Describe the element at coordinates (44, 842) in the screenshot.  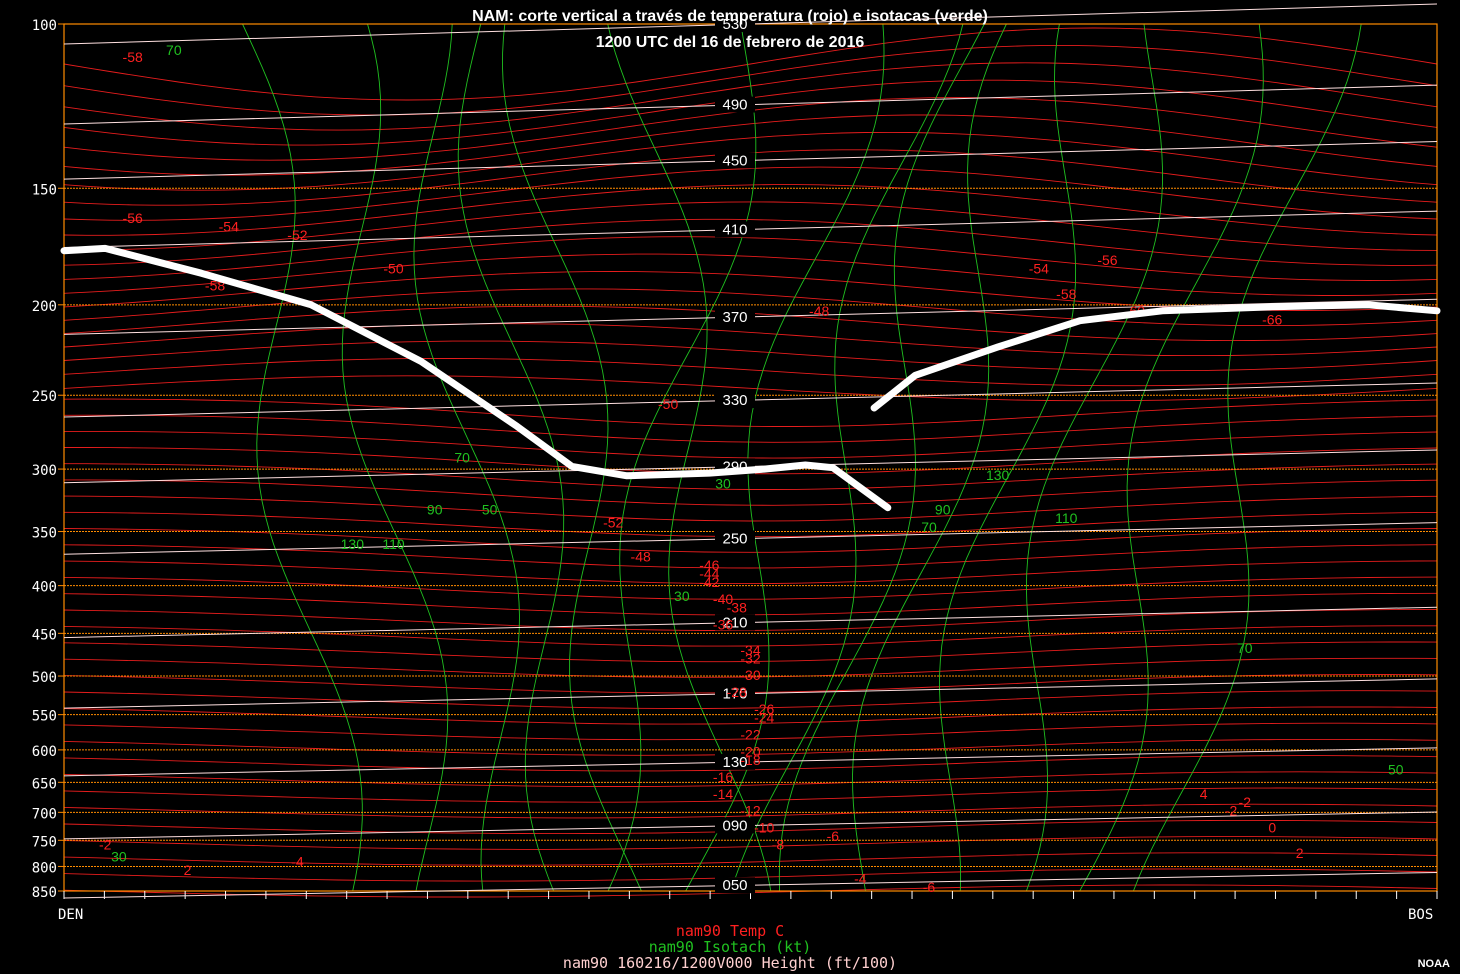
I see `y-tick-label: 750` at that location.